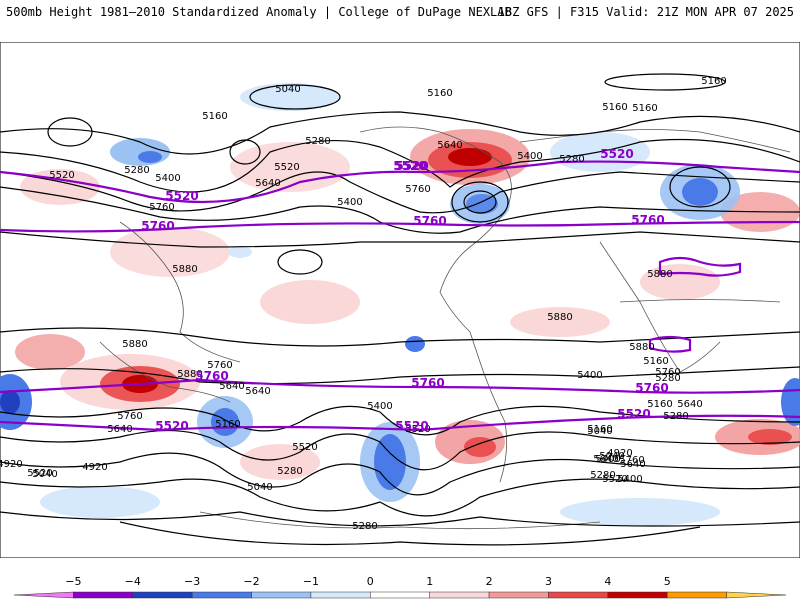 The width and height of the screenshot is (800, 604). What do you see at coordinates (608, 581) in the screenshot?
I see `colorbar-tick-label: 4` at bounding box center [608, 581].